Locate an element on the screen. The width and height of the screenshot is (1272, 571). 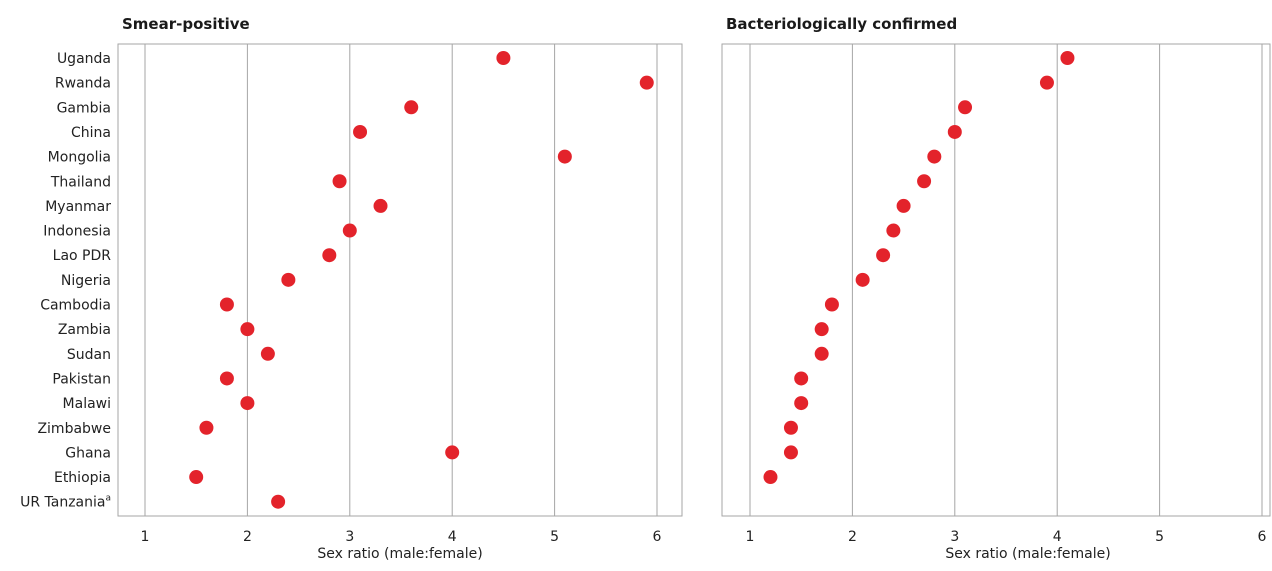
data-point-smear-positive-thailand is located at coordinates (339, 181).